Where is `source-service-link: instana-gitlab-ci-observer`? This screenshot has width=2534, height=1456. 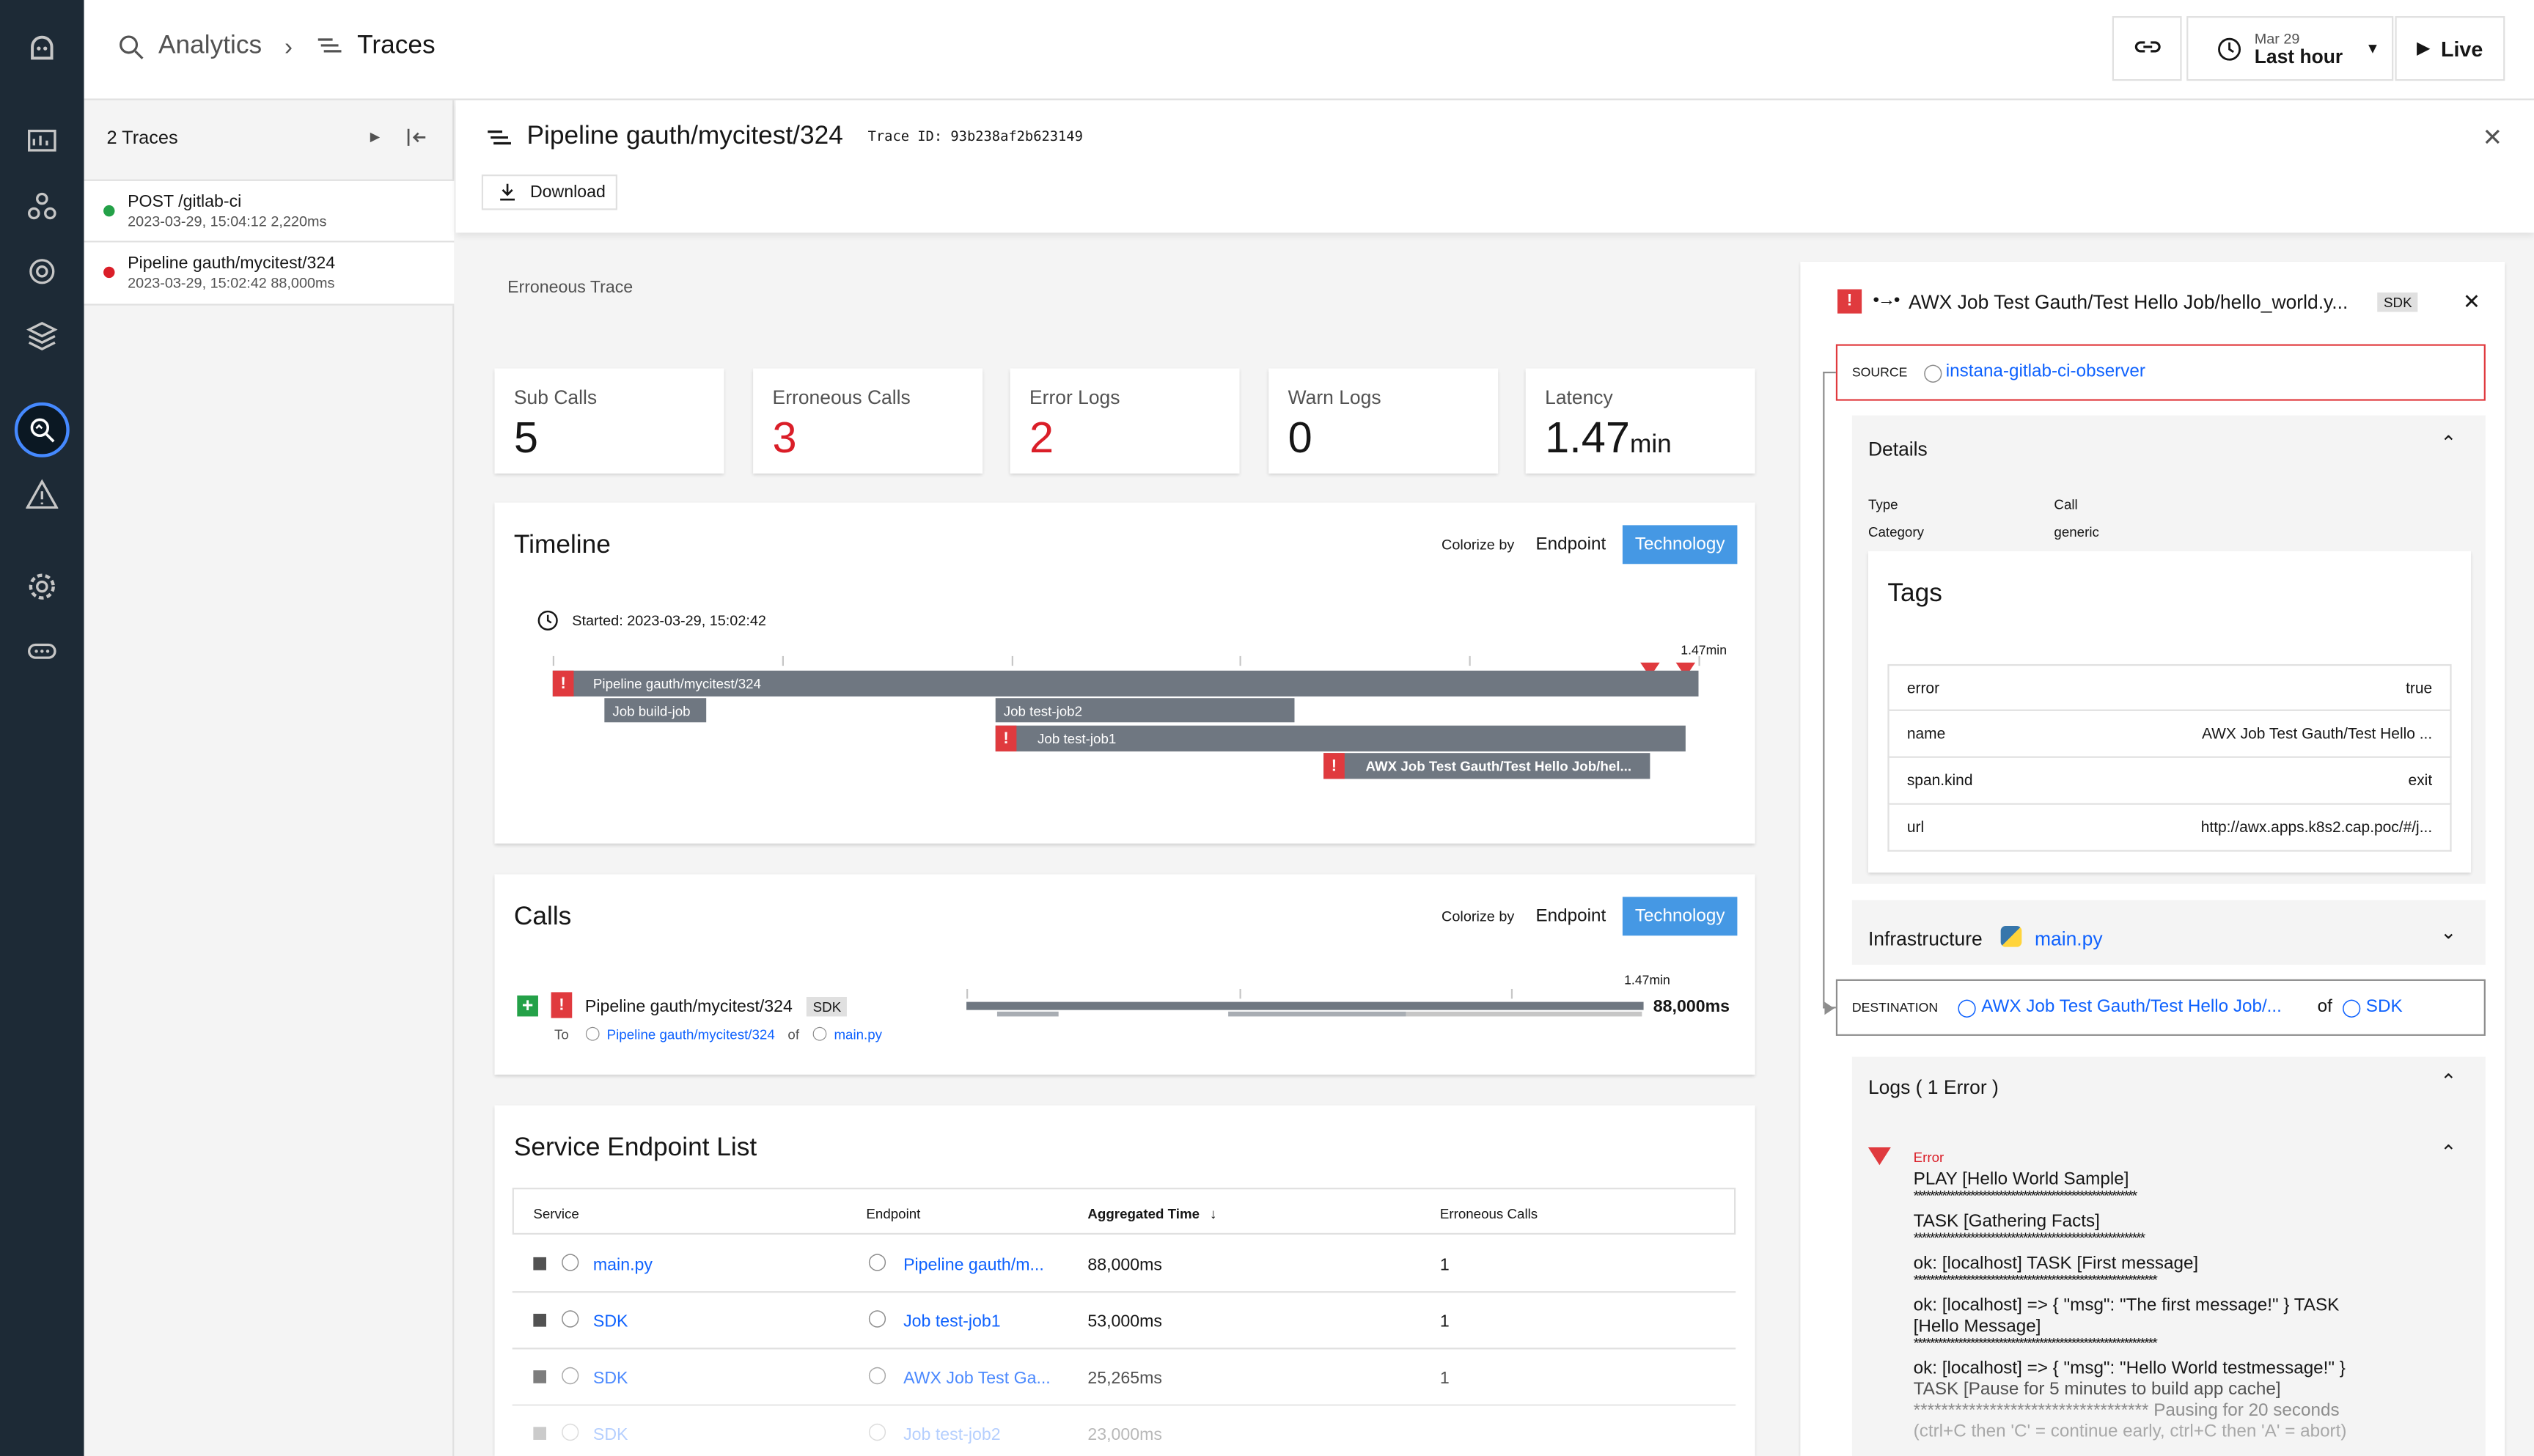 source-service-link: instana-gitlab-ci-observer is located at coordinates (2045, 371).